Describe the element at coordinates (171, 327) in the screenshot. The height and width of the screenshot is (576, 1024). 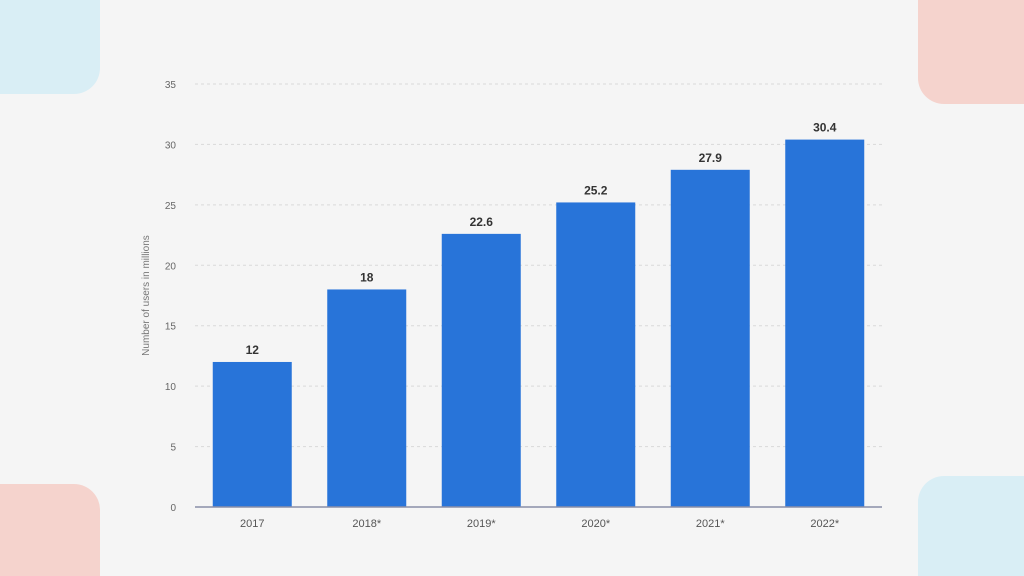
I see `y-tick-label: 15` at that location.